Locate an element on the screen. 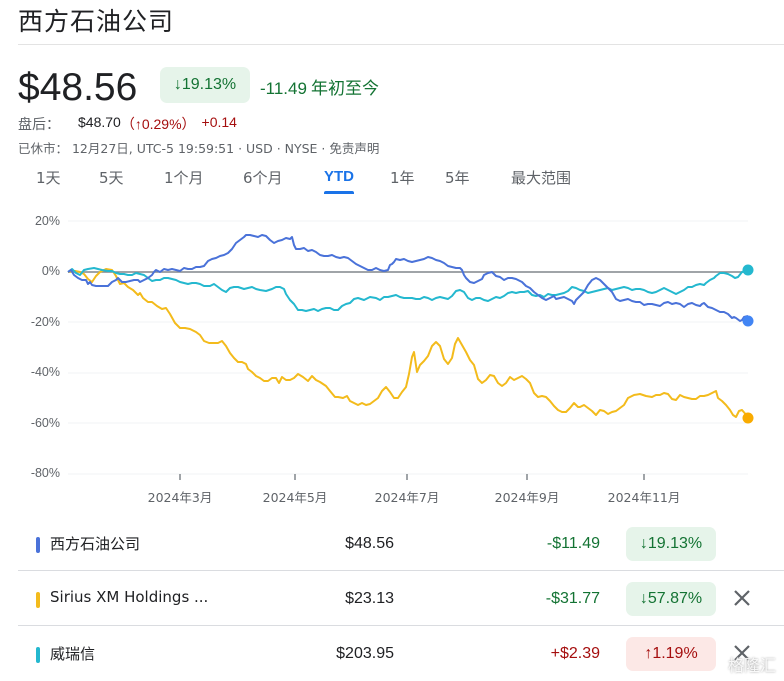 This screenshot has height=681, width=784. series-oxy is located at coordinates (408, 278).